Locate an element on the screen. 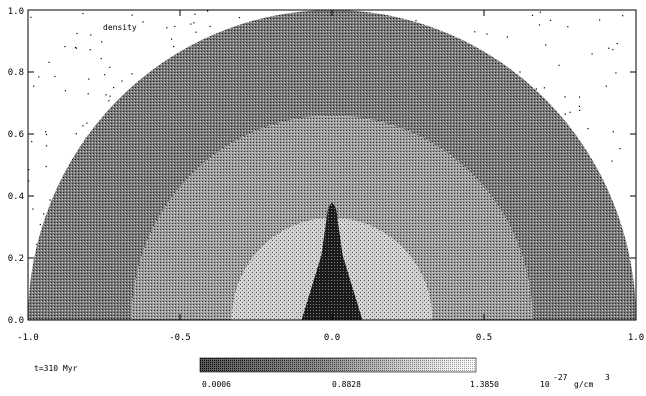 This screenshot has height=396, width=646. colorbar-unit-suffix: g/cm is located at coordinates (583, 384).